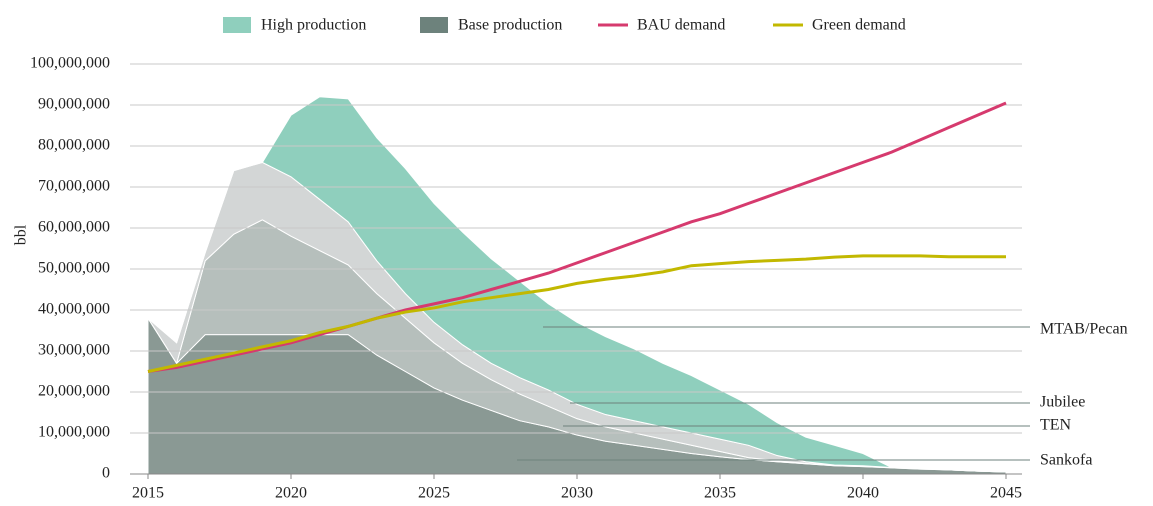 This screenshot has width=1153, height=506. I want to click on y-tick-label: 30,000,000, so click(74, 350).